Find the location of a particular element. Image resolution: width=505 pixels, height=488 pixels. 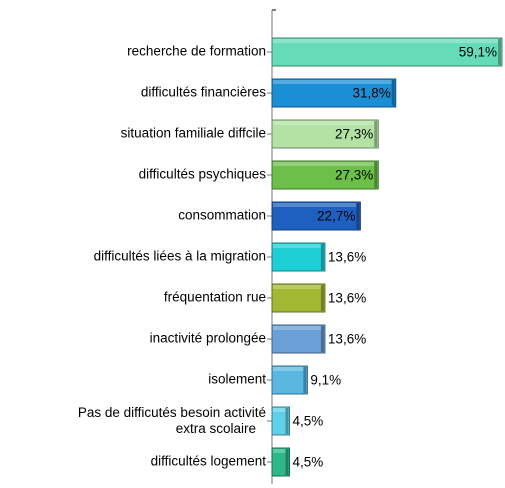

category-label: difficultés logement is located at coordinates (209, 461).